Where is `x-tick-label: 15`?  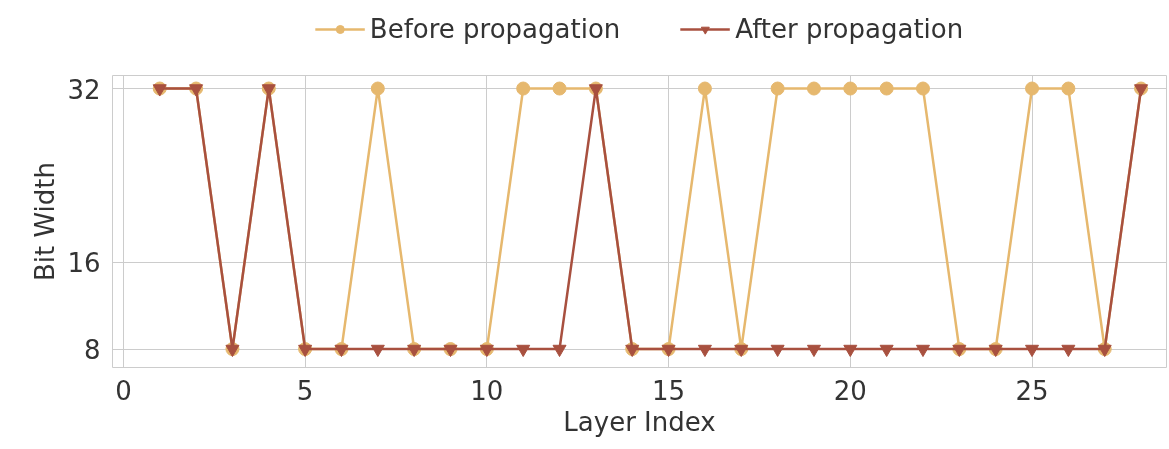 x-tick-label: 15 is located at coordinates (669, 390).